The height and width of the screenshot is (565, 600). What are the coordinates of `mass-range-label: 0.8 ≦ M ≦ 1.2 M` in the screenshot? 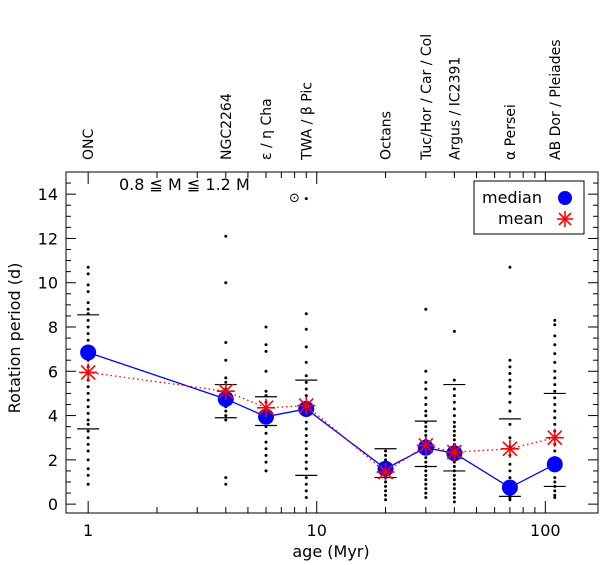 It's located at (184, 184).